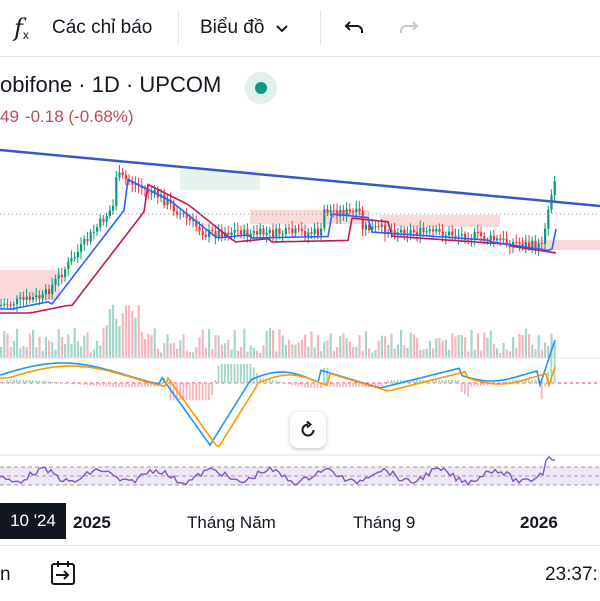  Describe the element at coordinates (571, 574) in the screenshot. I see `clock: 23:37:` at that location.